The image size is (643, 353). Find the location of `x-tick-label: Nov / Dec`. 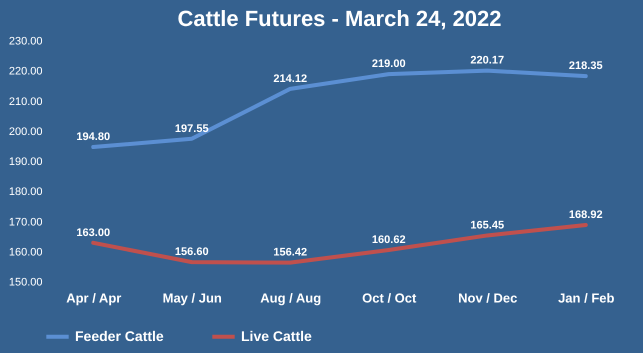

x-tick-label: Nov / Dec is located at coordinates (488, 298).